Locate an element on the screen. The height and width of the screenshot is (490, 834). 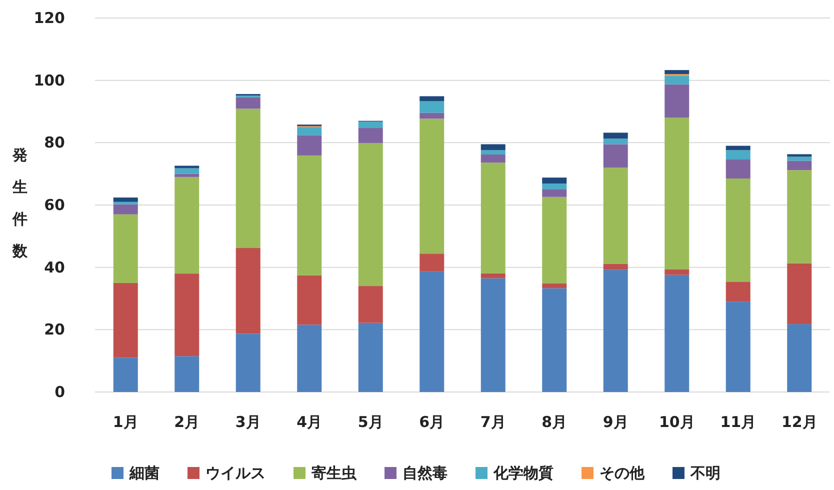
y-tick-label: 40 is located at coordinates (54, 267).